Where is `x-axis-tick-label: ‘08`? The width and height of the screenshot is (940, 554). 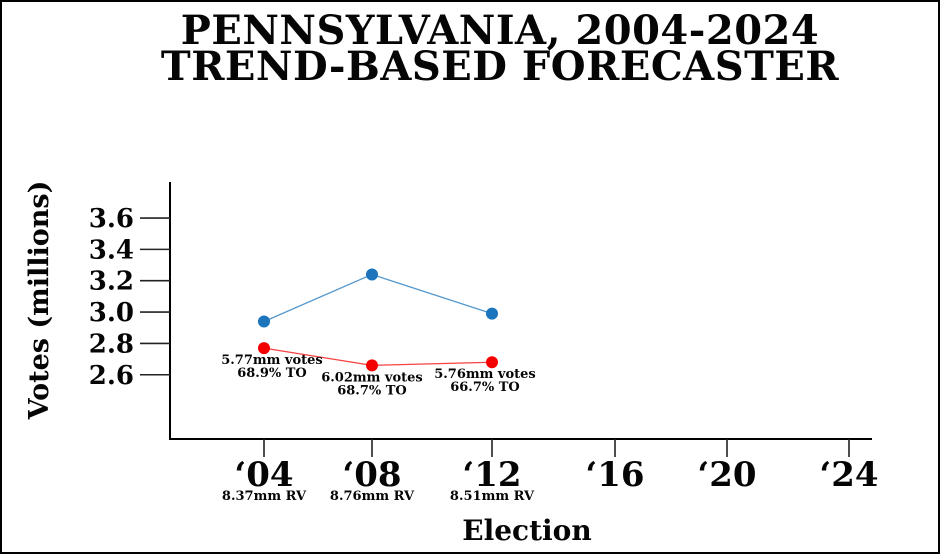 x-axis-tick-label: ‘08 is located at coordinates (371, 475).